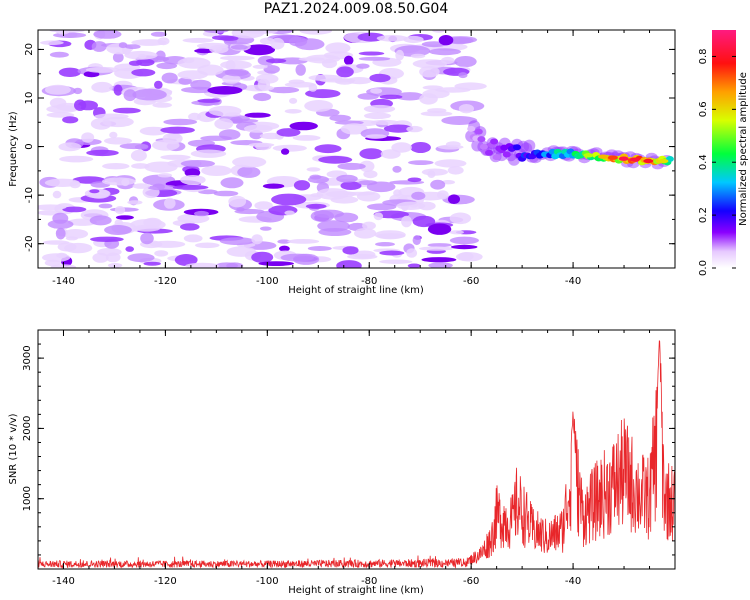  I want to click on y-tick-label: 3000, so click(27, 357).